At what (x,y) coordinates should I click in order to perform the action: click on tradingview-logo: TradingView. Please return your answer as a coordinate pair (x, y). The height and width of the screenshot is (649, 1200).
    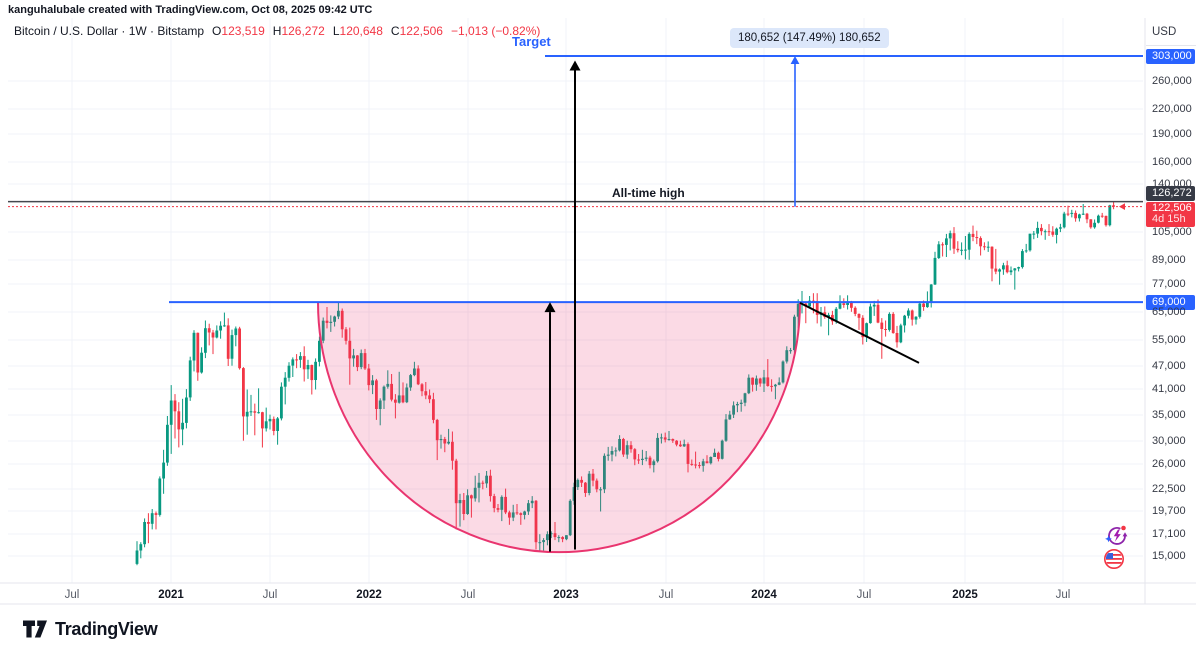
    Looking at the image, I should click on (90, 629).